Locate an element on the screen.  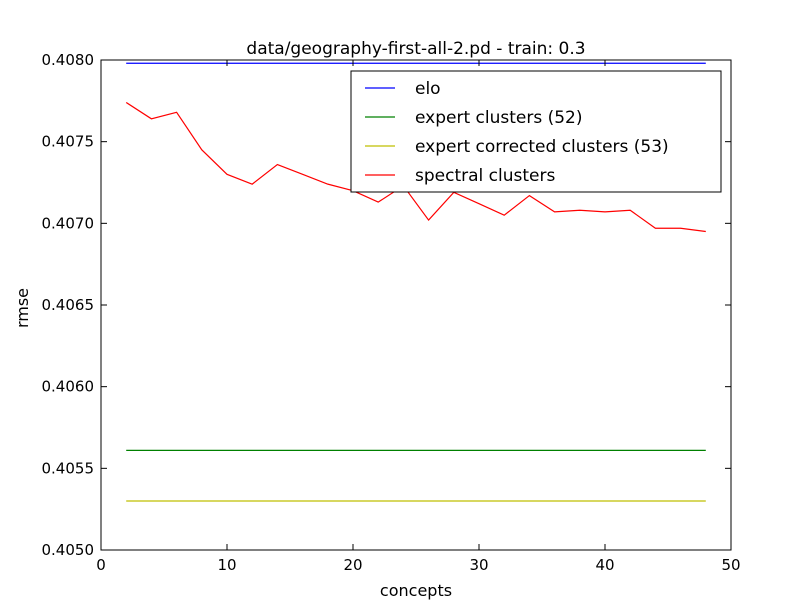
x-tick-label: 40 is located at coordinates (604, 565).